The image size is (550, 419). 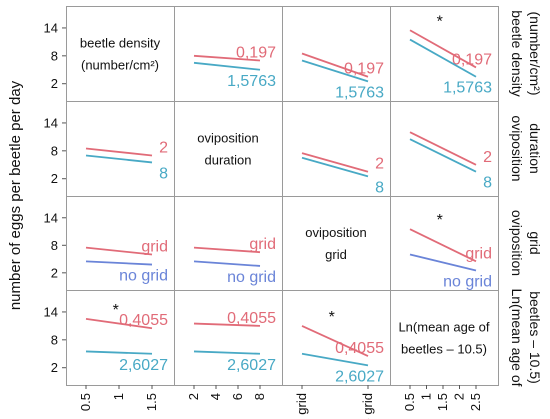 What do you see at coordinates (535, 53) in the screenshot?
I see `row-variable-label: (number/cm²)` at bounding box center [535, 53].